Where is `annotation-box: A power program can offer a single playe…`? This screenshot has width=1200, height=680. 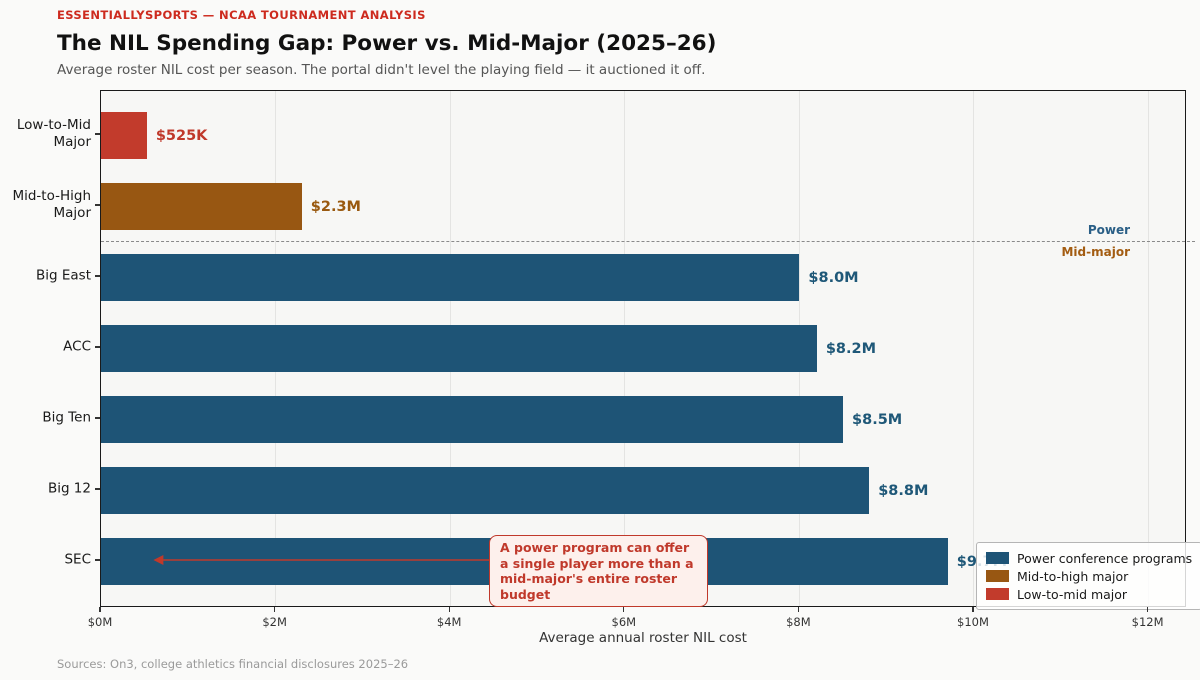
annotation-box: A power program can offer a single playe… is located at coordinates (598, 571).